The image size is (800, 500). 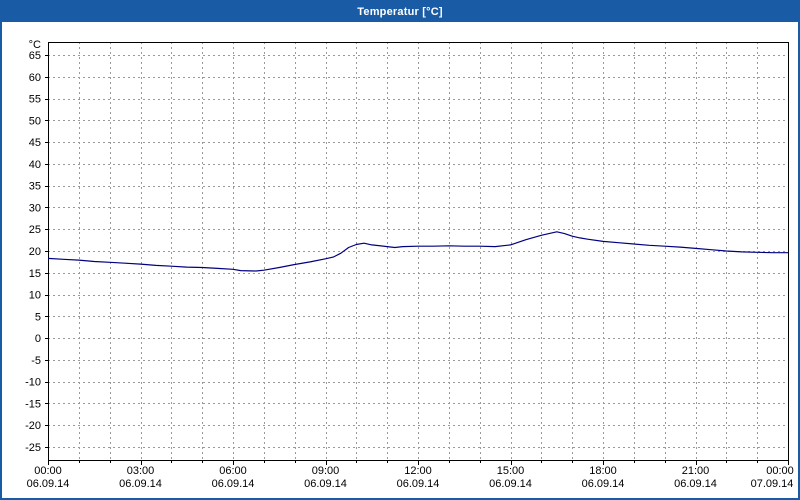 What do you see at coordinates (35, 56) in the screenshot?
I see `svg-text: 65` at bounding box center [35, 56].